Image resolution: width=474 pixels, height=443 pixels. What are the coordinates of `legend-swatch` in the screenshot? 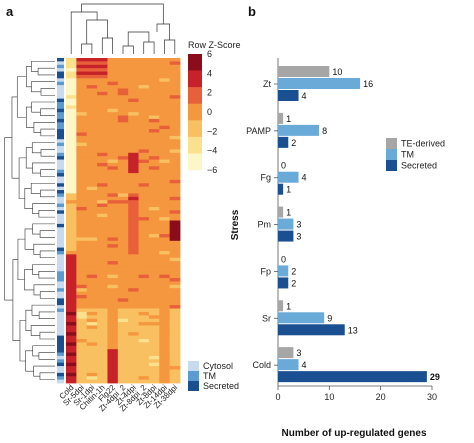 It's located at (391, 143).